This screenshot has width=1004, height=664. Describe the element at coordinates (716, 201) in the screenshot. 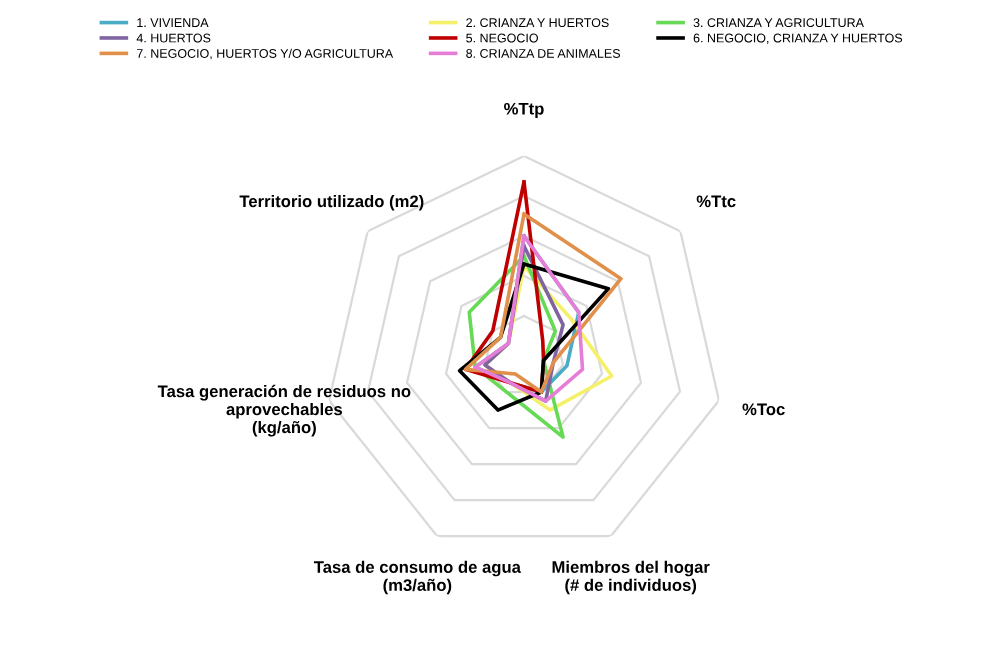

I see `spoke-label: %Ttc` at that location.